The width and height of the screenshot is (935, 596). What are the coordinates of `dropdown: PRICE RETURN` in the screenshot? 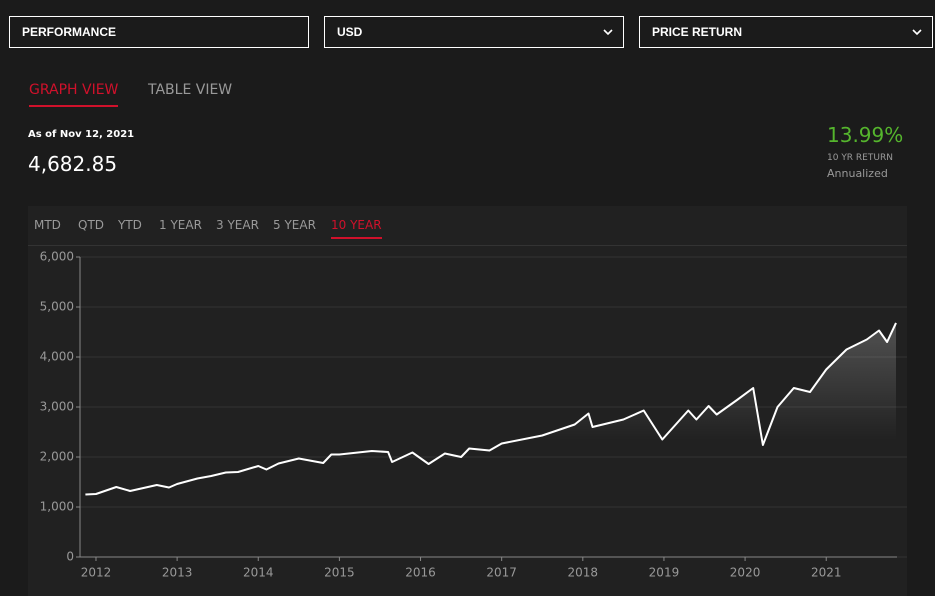 It's located at (786, 32).